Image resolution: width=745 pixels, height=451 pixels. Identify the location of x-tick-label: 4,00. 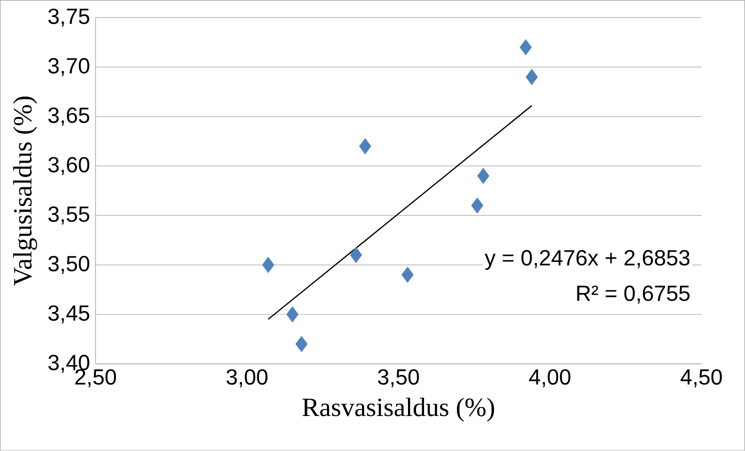
(549, 378).